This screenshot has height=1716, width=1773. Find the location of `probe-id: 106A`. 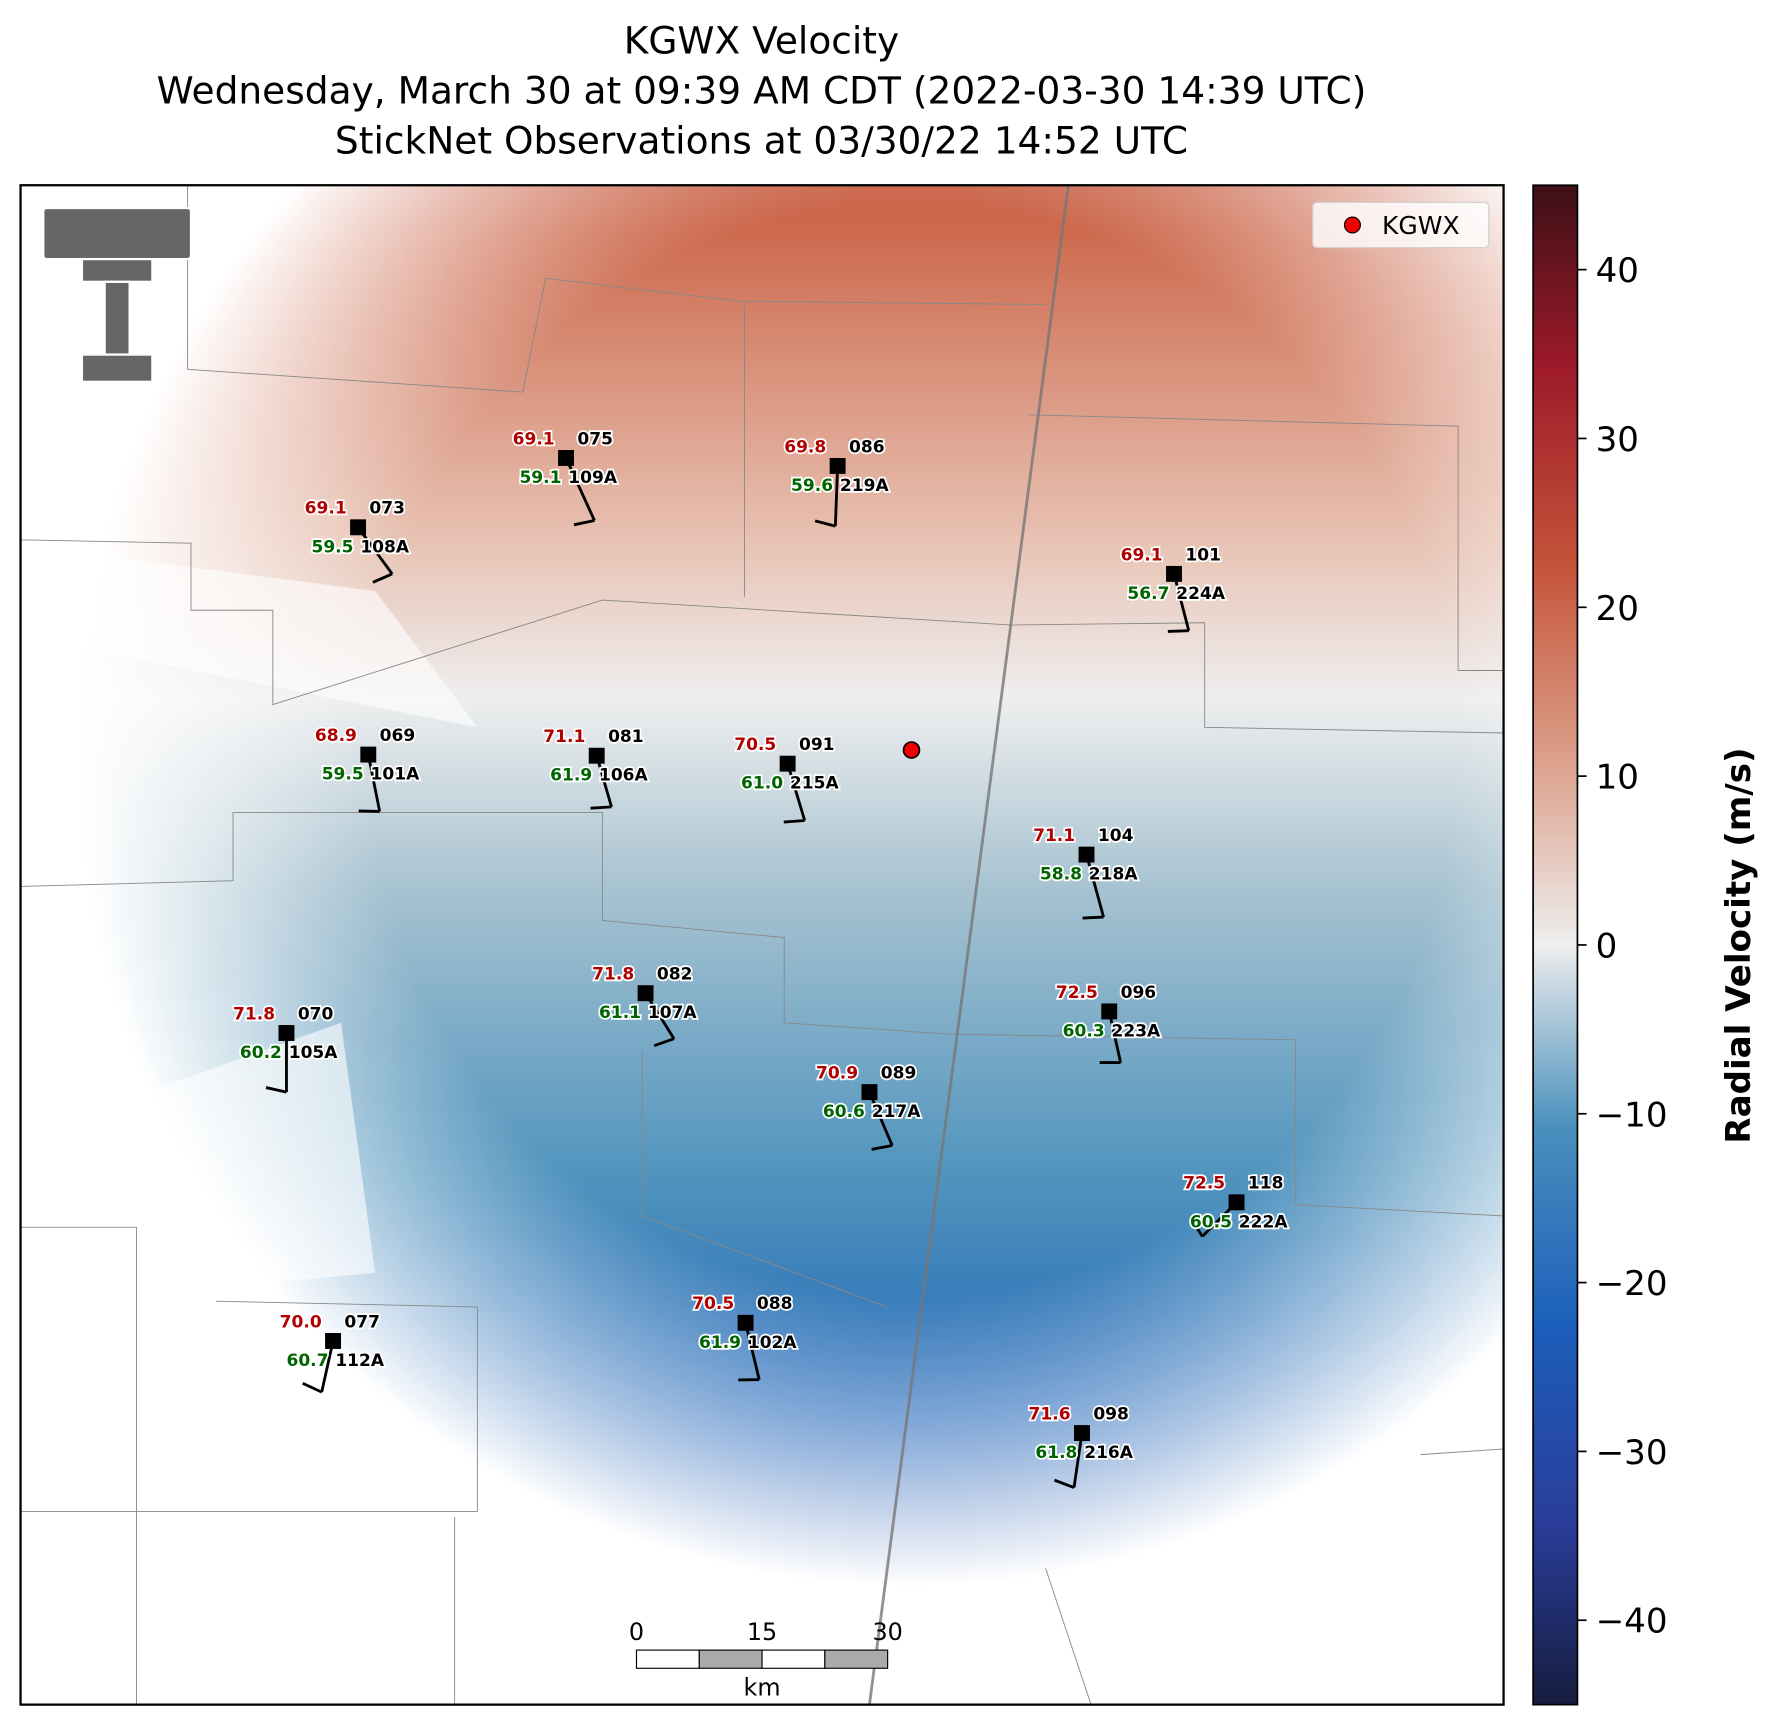

probe-id: 106A is located at coordinates (624, 776).